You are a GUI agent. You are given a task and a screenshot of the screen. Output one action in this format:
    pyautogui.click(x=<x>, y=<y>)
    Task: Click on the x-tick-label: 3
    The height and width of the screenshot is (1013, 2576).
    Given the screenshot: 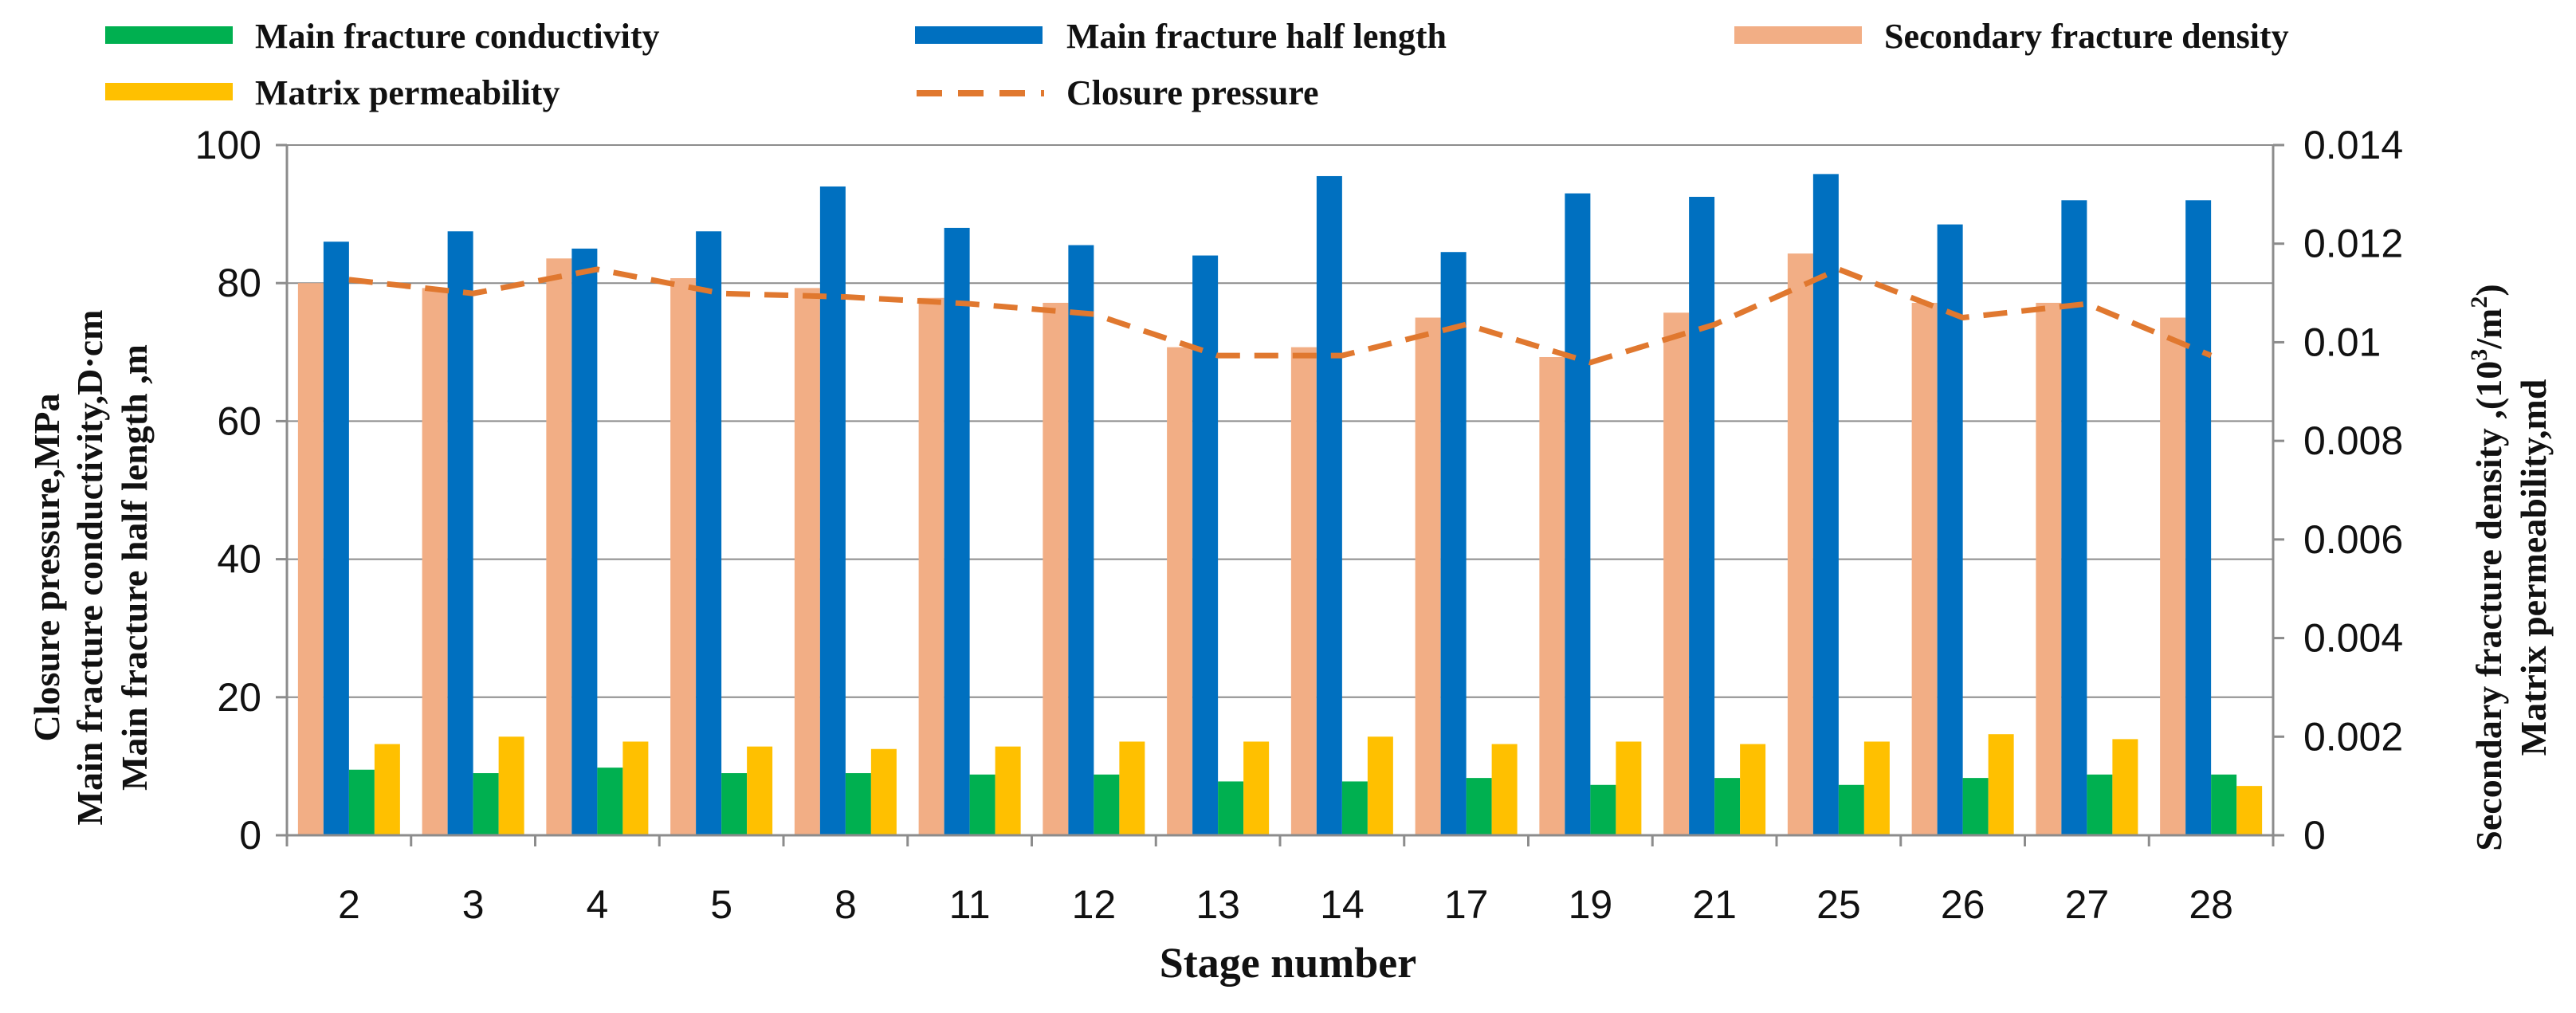 What is the action you would take?
    pyautogui.click(x=473, y=905)
    